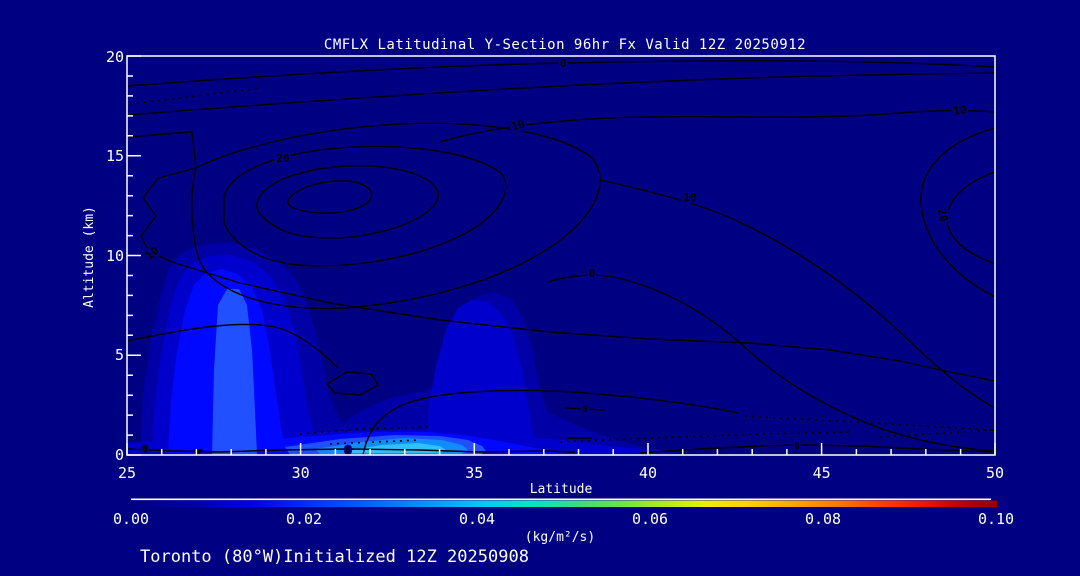 This screenshot has height=576, width=1080. What do you see at coordinates (89, 257) in the screenshot?
I see `y-axis-title: Altitude (km)` at bounding box center [89, 257].